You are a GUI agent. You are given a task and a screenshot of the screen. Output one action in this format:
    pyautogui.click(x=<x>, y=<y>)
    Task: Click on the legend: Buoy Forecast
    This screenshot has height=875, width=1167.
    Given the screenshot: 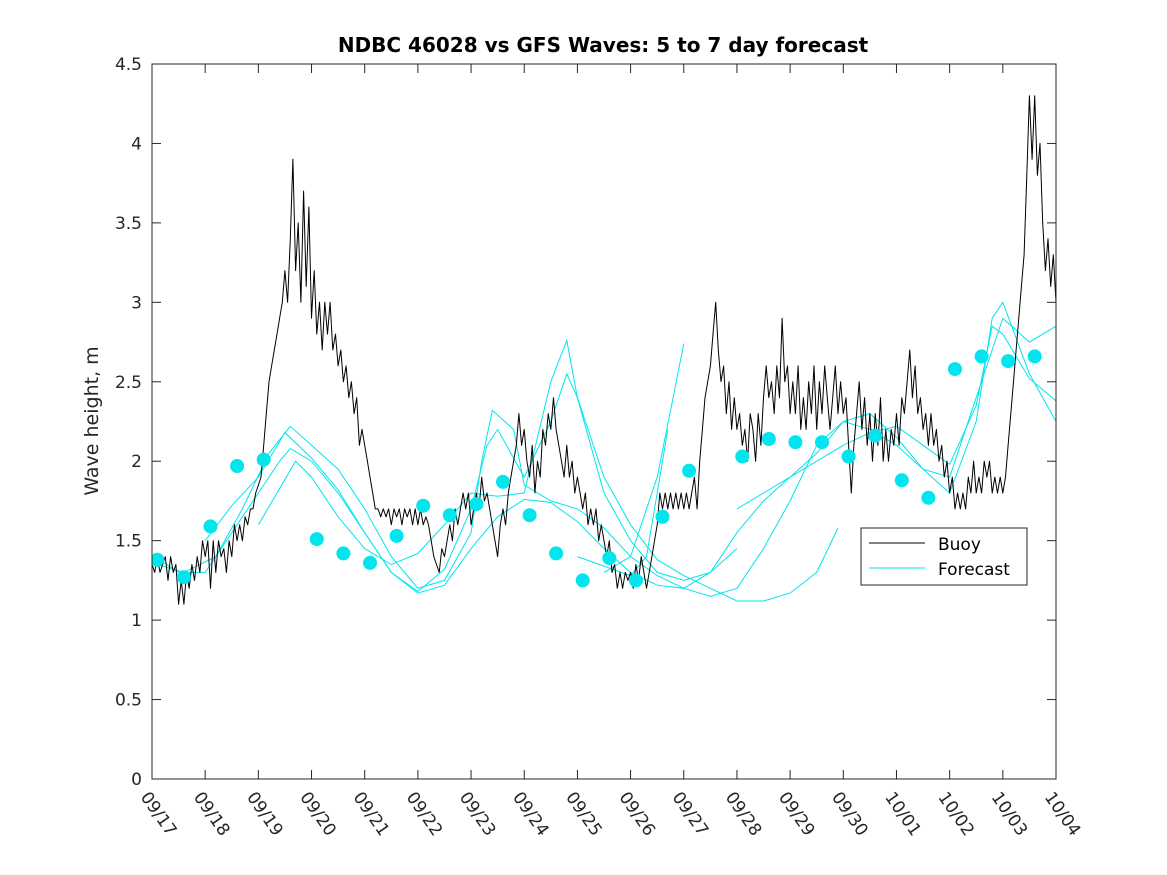 What is the action you would take?
    pyautogui.click(x=944, y=556)
    